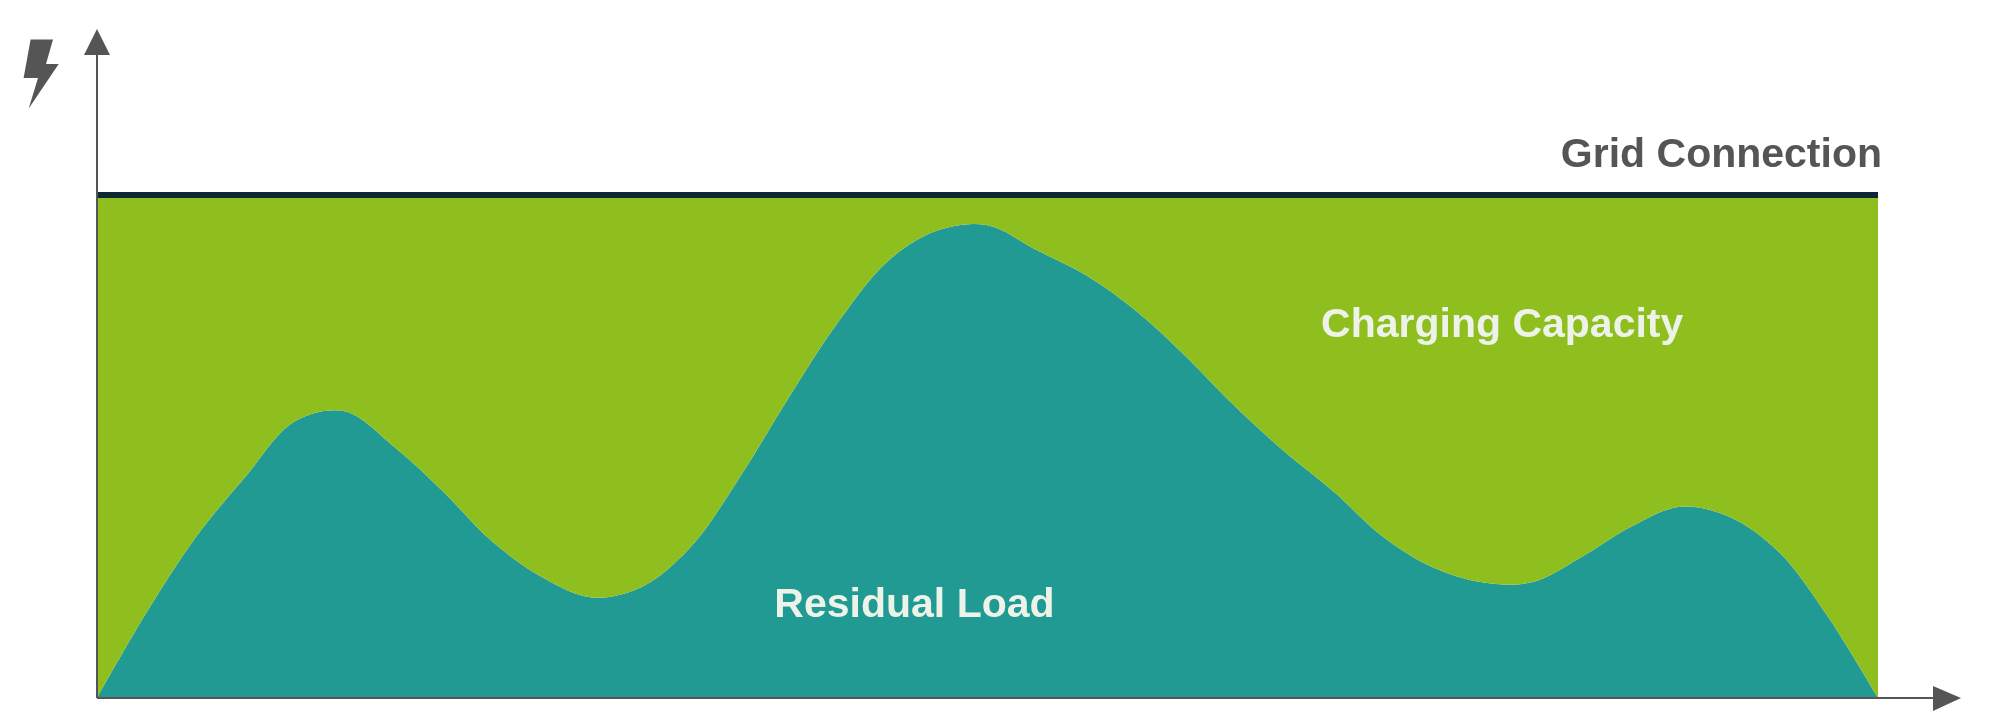 This screenshot has height=727, width=1990. I want to click on series-label: Charging Capacity, so click(1502, 322).